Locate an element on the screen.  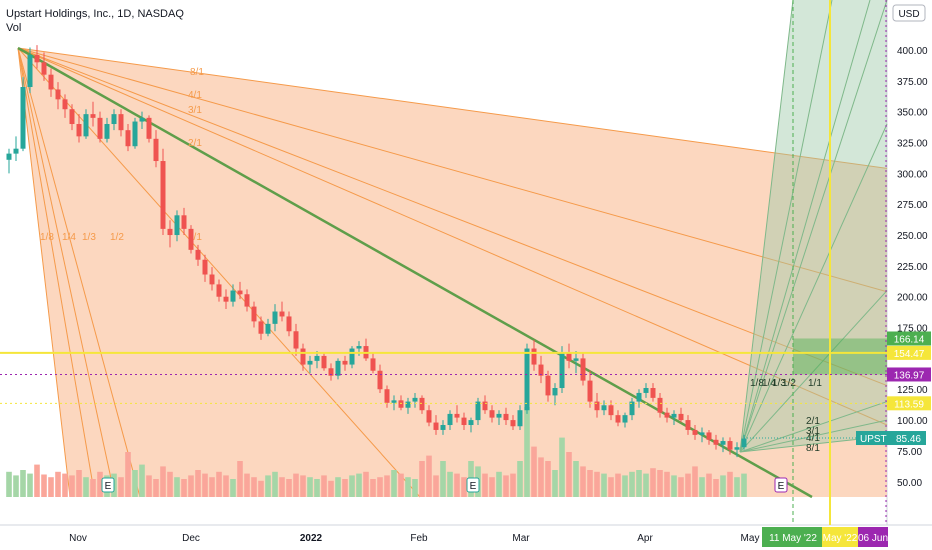
fan-label-3: 2/1 is located at coordinates (195, 143).